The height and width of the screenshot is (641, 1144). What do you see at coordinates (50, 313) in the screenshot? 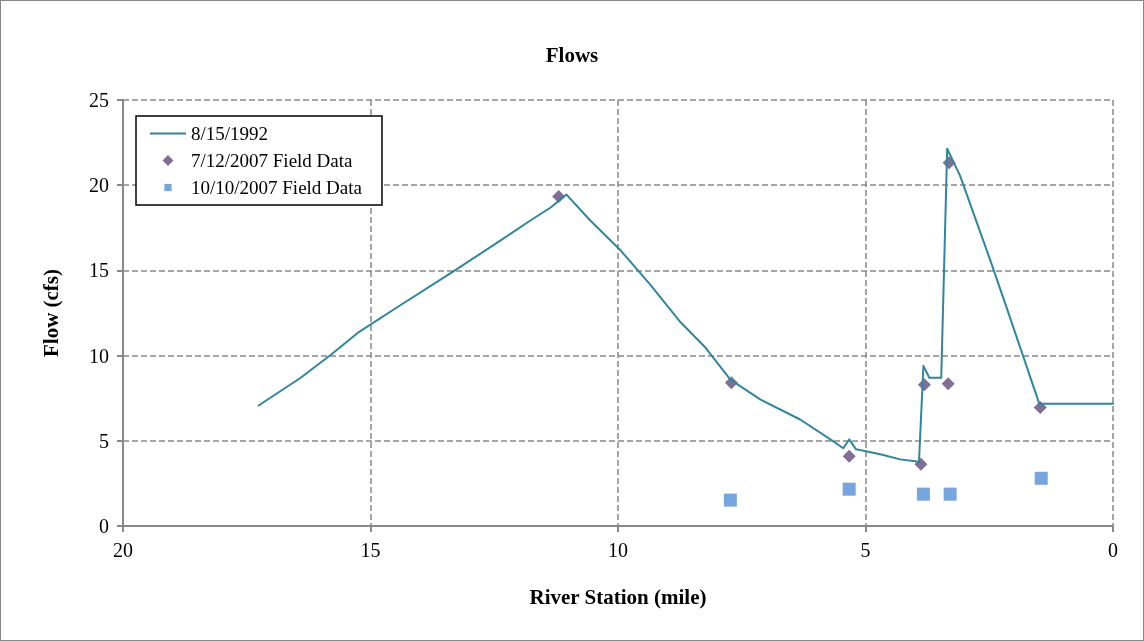
I see `y-axis-title: Flow (cfs)` at bounding box center [50, 313].